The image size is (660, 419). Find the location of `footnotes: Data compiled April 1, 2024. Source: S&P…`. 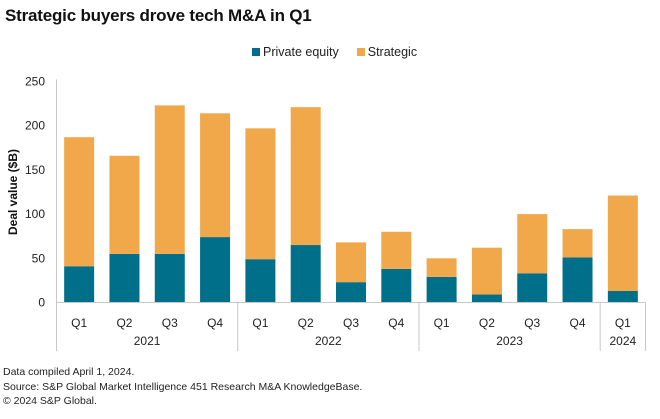

footnotes: Data compiled April 1, 2024. Source: S&P… is located at coordinates (182, 387).